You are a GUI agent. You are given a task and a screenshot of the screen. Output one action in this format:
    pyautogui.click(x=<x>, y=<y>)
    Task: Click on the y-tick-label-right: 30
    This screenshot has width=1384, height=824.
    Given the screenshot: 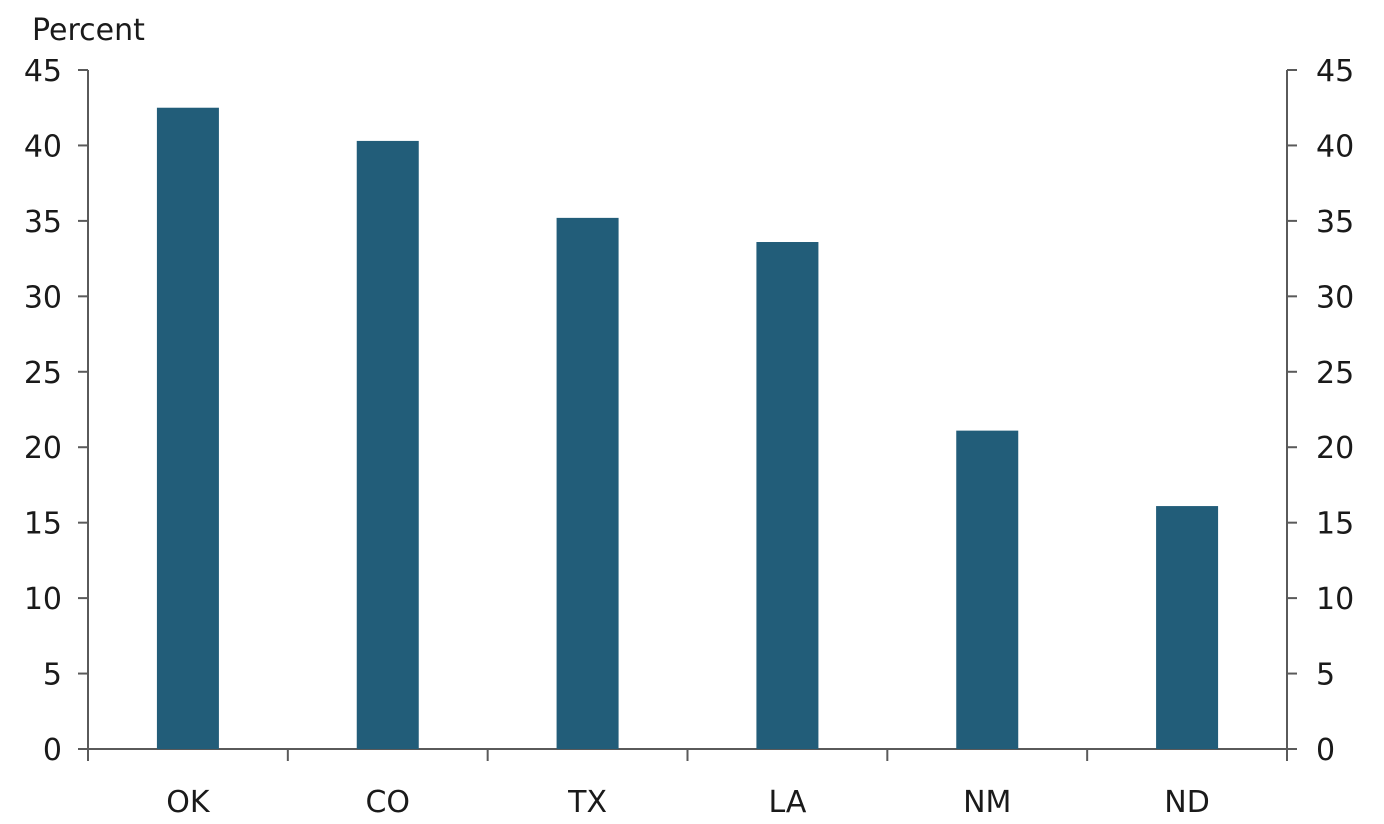 What is the action you would take?
    pyautogui.click(x=1335, y=297)
    